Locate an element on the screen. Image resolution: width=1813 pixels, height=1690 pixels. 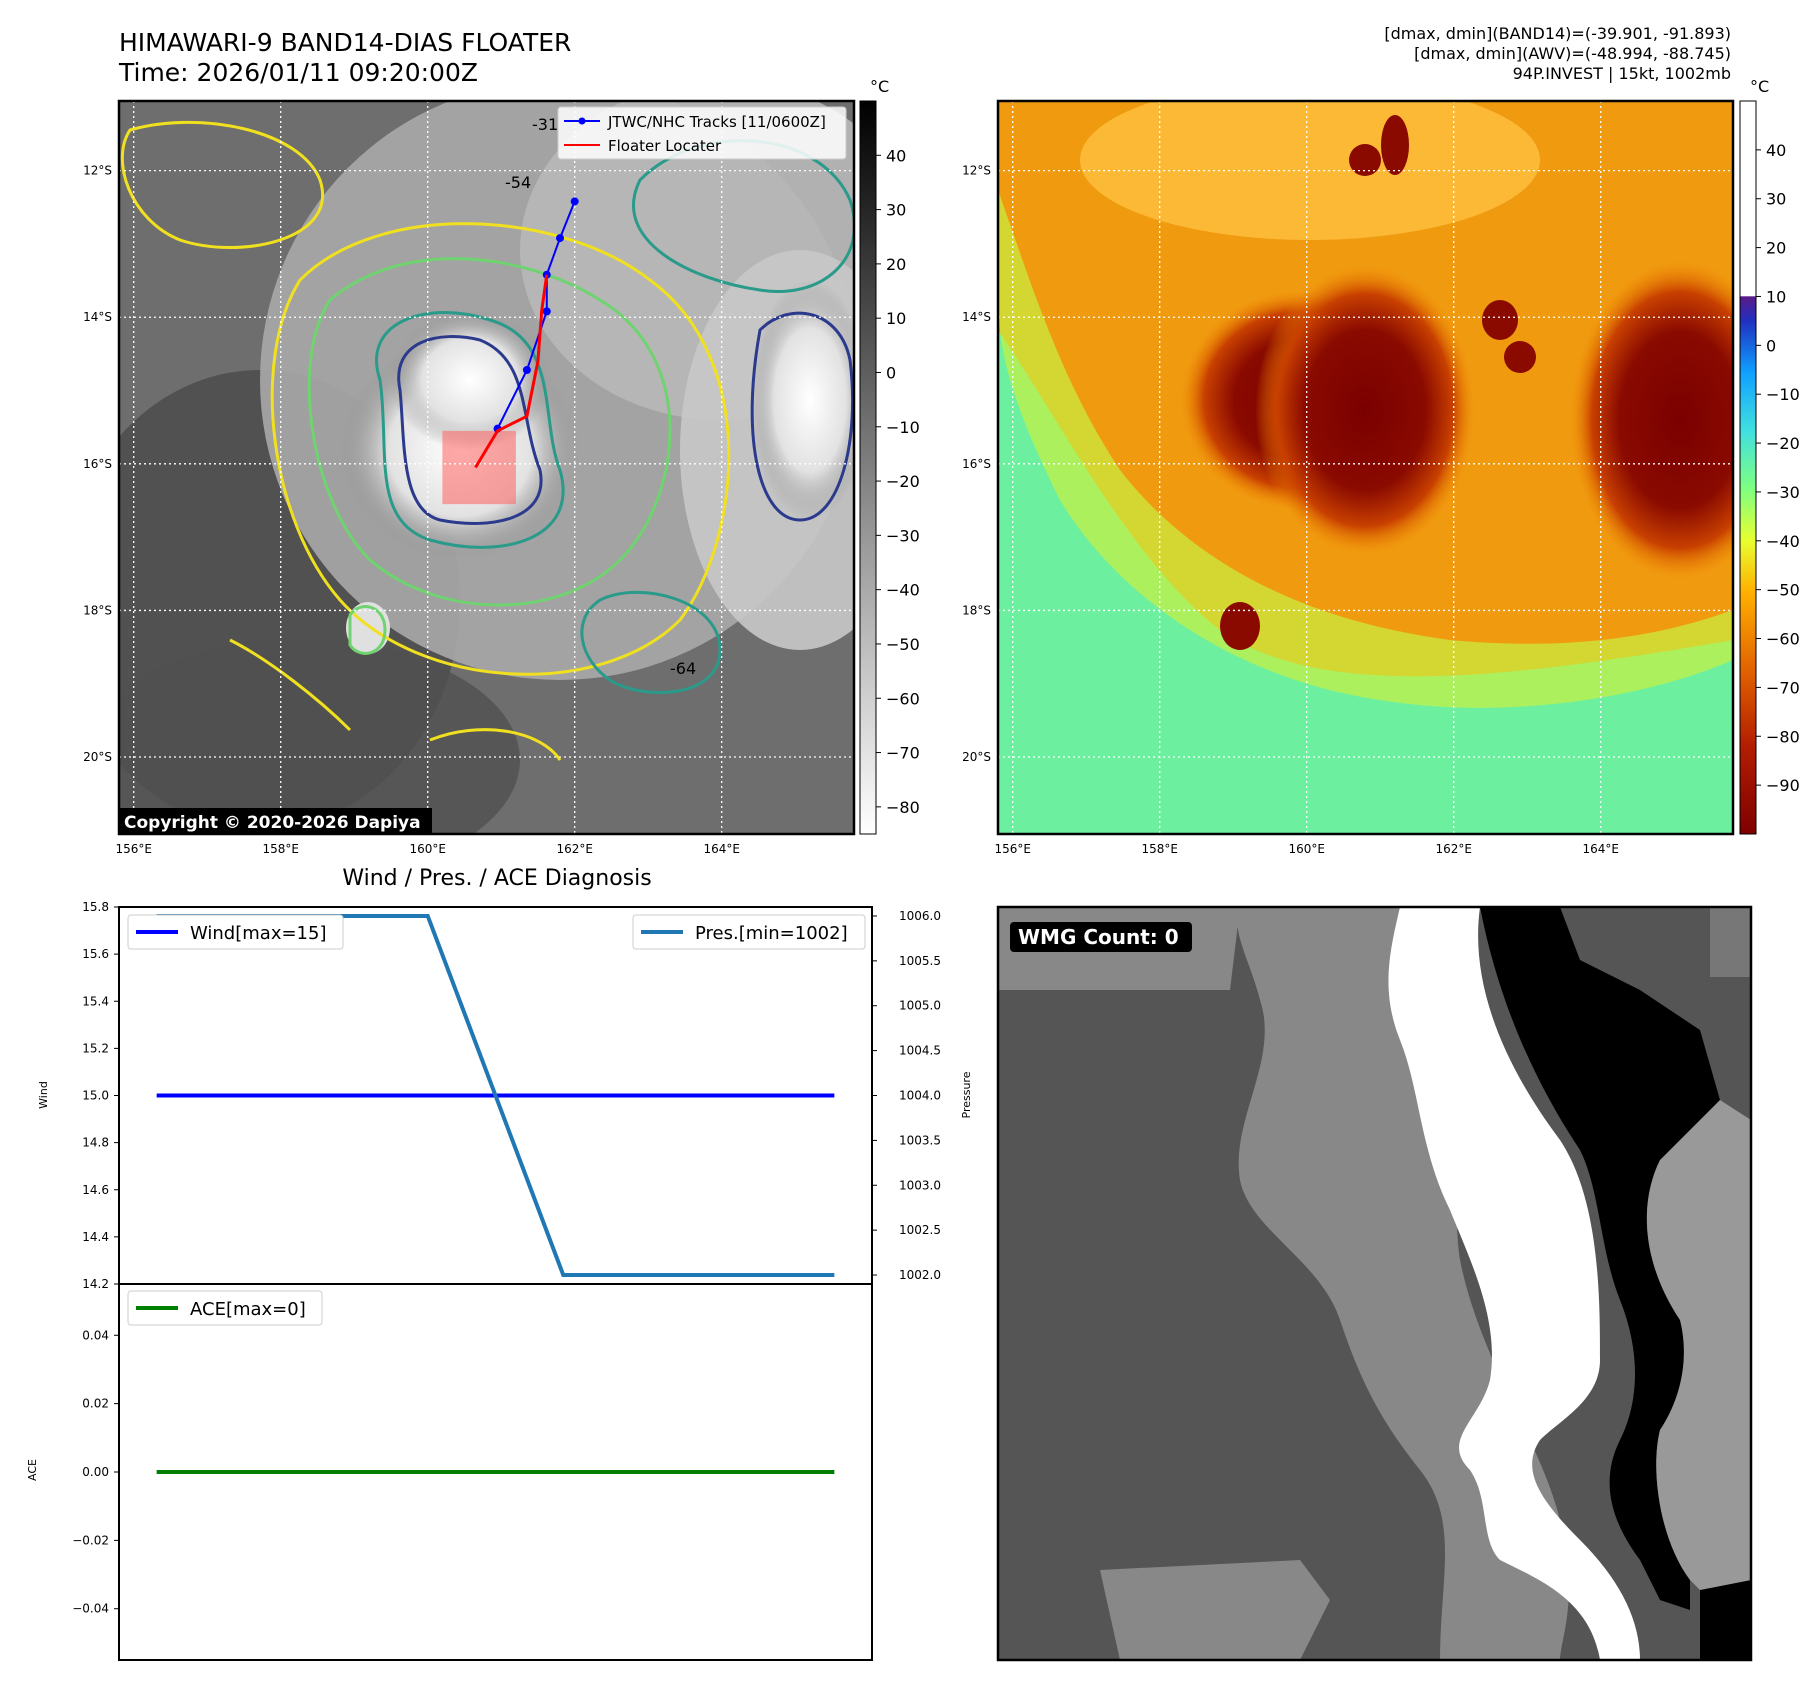
contour-label: -31 is located at coordinates (545, 124).